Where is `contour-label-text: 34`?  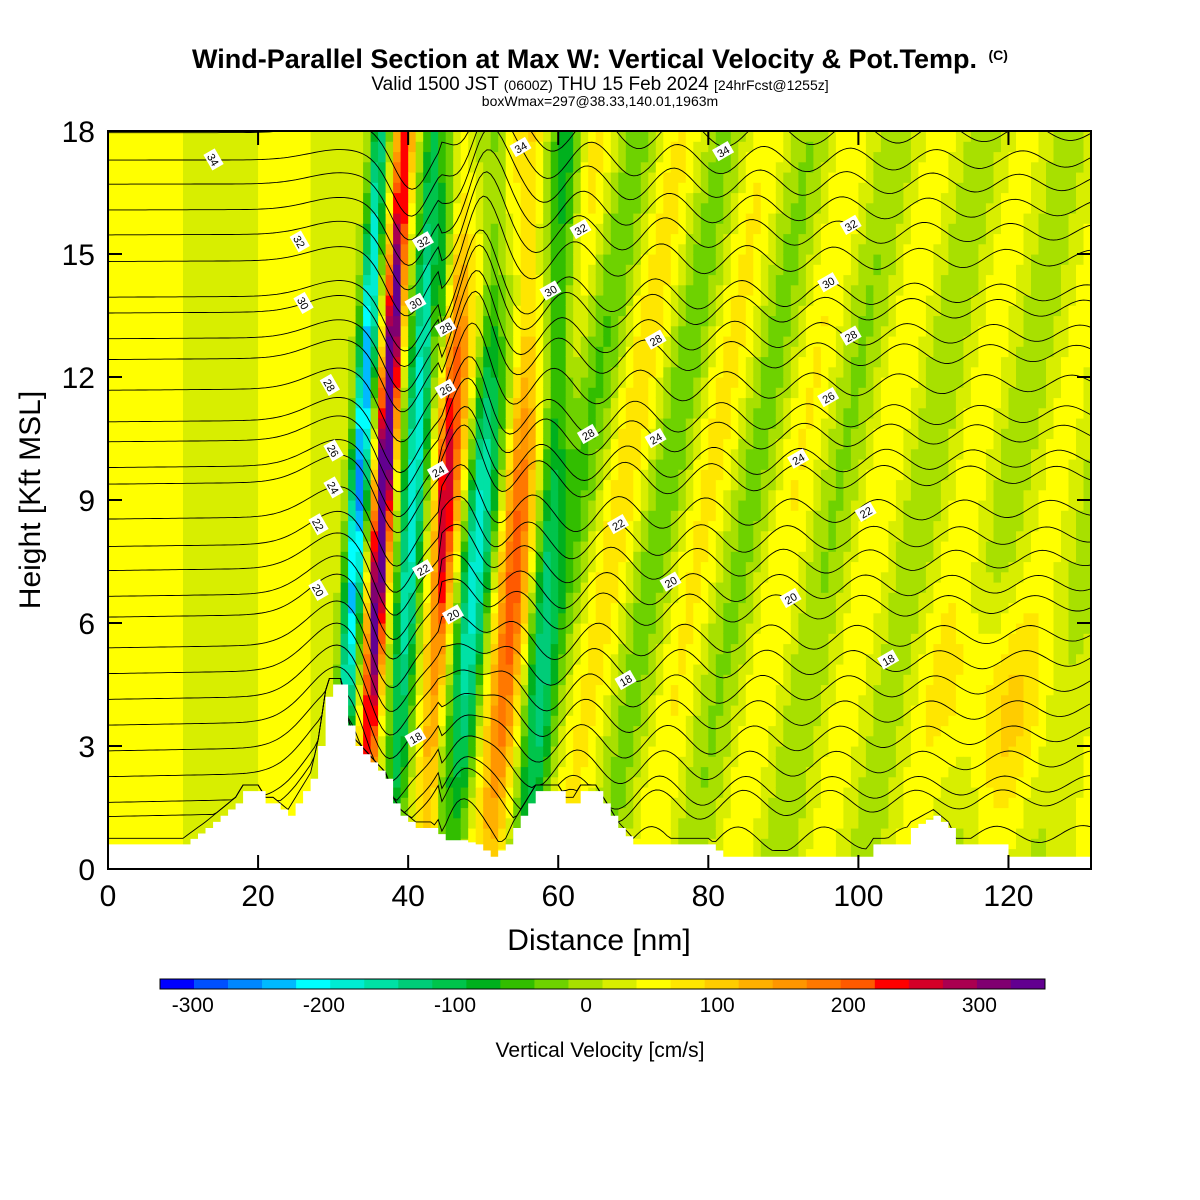
contour-label-text: 34 is located at coordinates (212, 160).